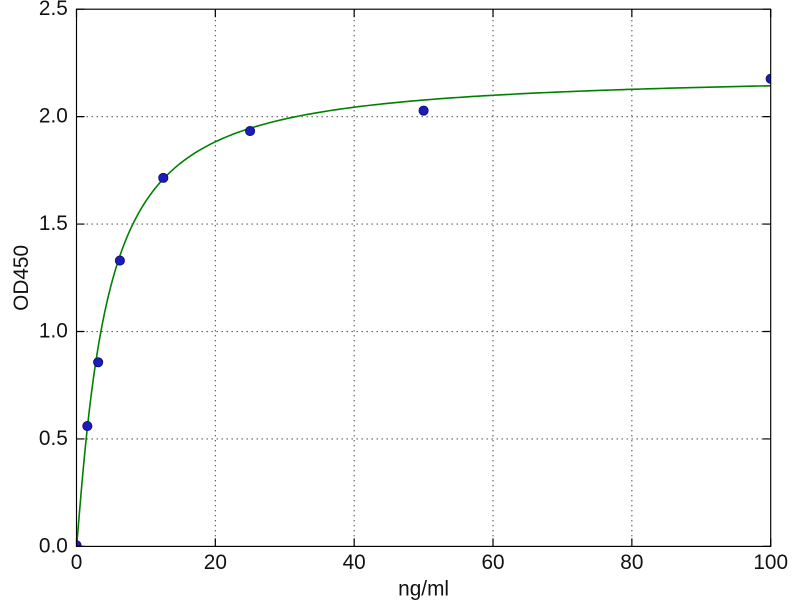 The width and height of the screenshot is (800, 600). I want to click on svg-text: 1.5, so click(53, 223).